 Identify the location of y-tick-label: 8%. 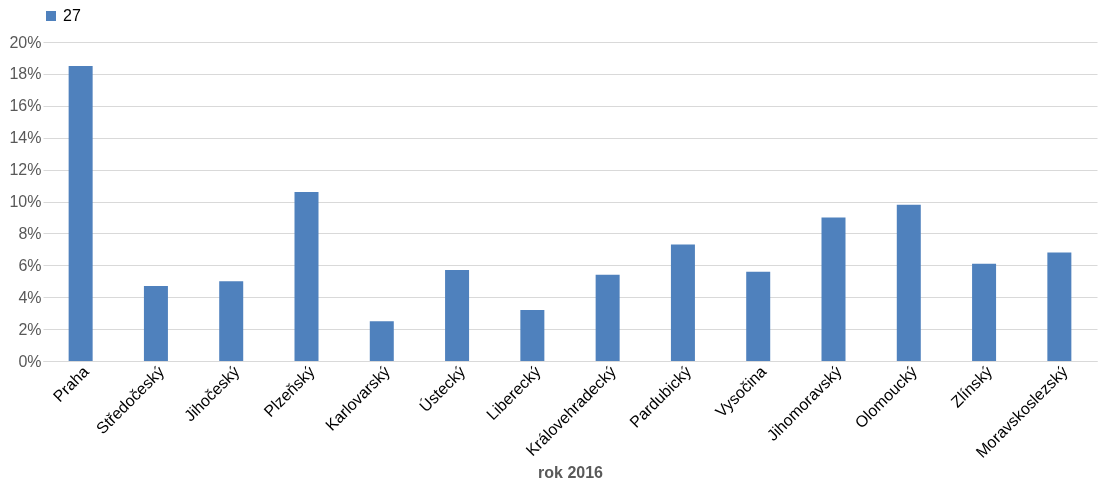
(30, 233).